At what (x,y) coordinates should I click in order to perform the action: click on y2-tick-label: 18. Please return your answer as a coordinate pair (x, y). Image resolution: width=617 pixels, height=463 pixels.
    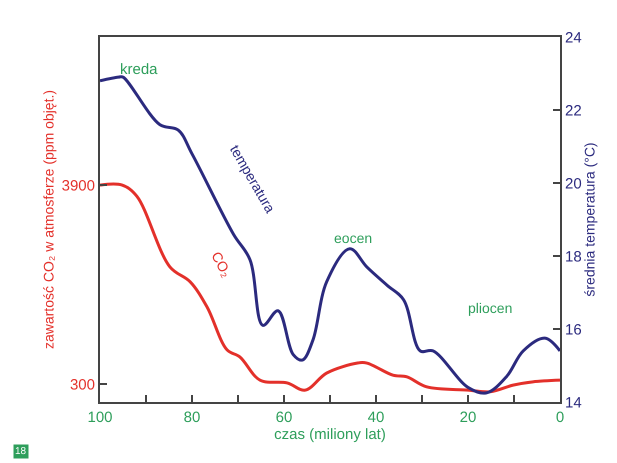
    Looking at the image, I should click on (573, 257).